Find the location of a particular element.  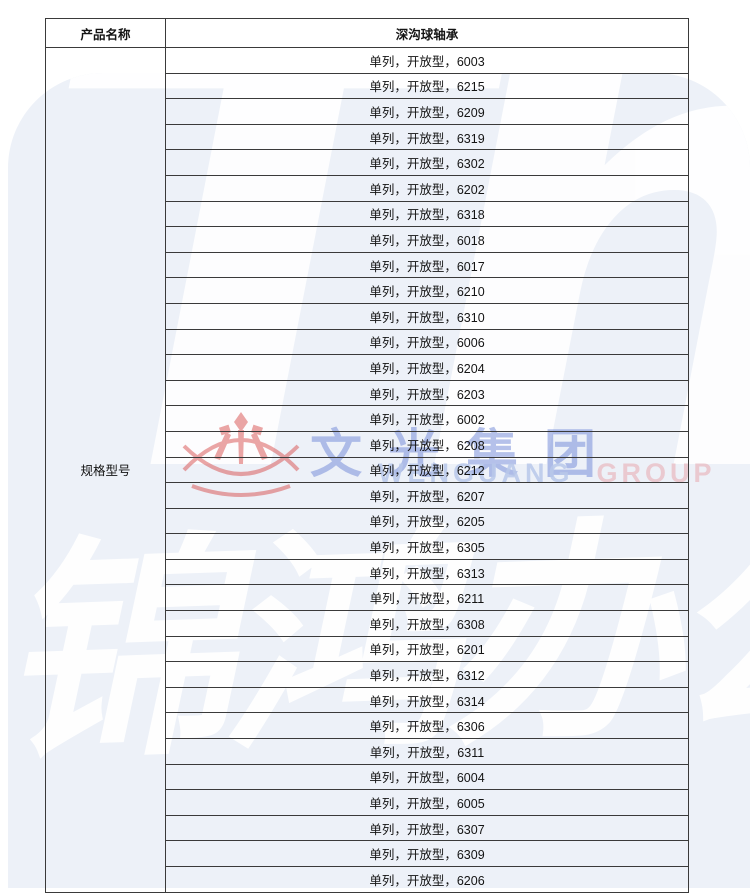

table-row: 单列，开放型，6210 is located at coordinates (367, 290).